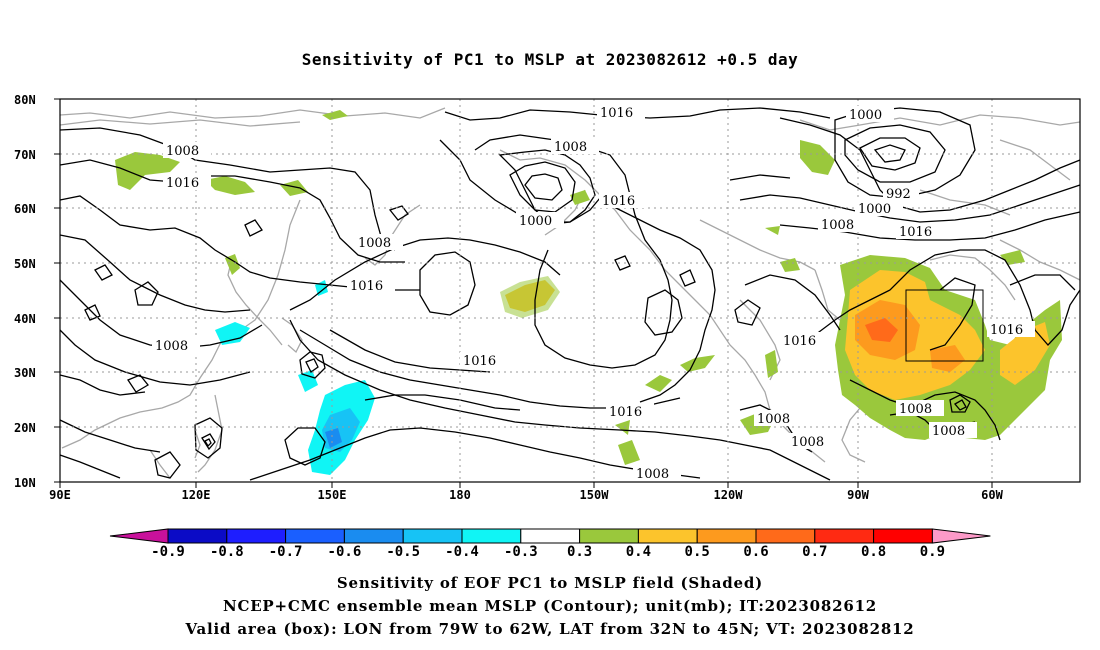 The image size is (1100, 650). What do you see at coordinates (898, 194) in the screenshot?
I see `contour-label: 992` at bounding box center [898, 194].